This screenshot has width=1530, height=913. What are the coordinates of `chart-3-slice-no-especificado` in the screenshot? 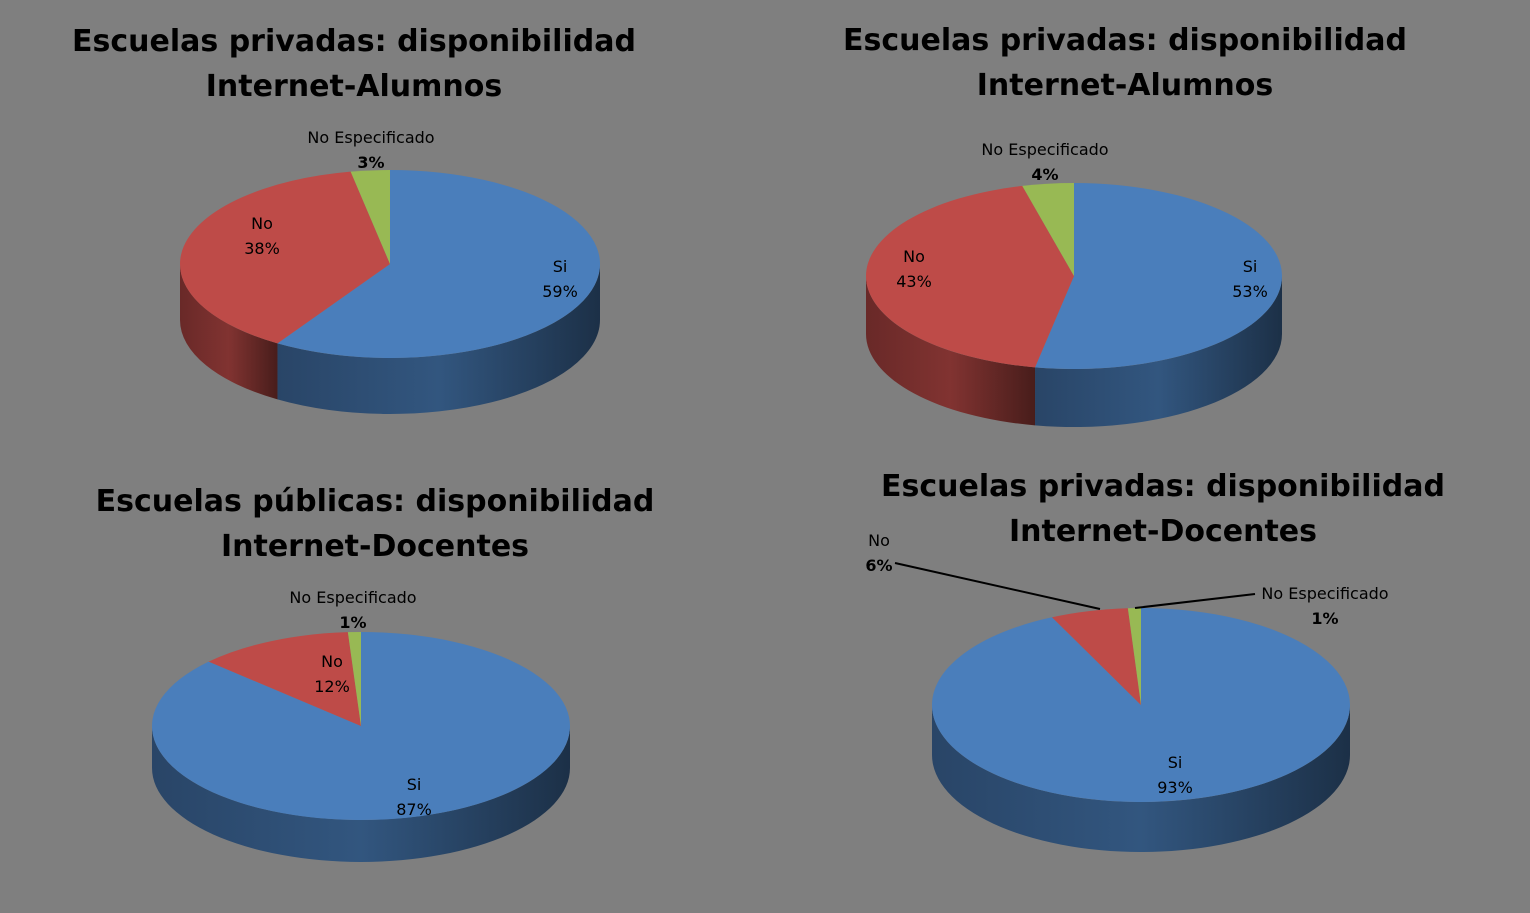 It's located at (354, 679).